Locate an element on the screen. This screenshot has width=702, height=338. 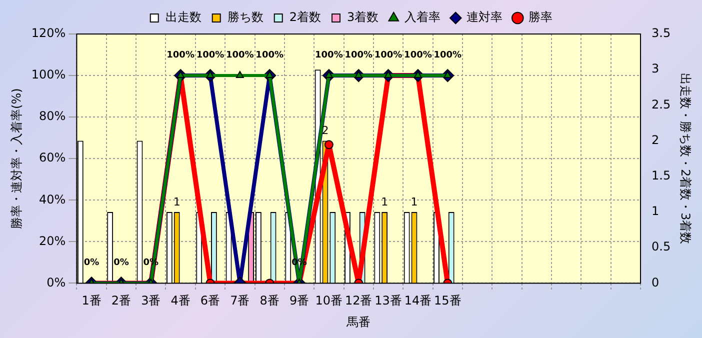
y2-tick-label: 2.5 is located at coordinates (661, 104).